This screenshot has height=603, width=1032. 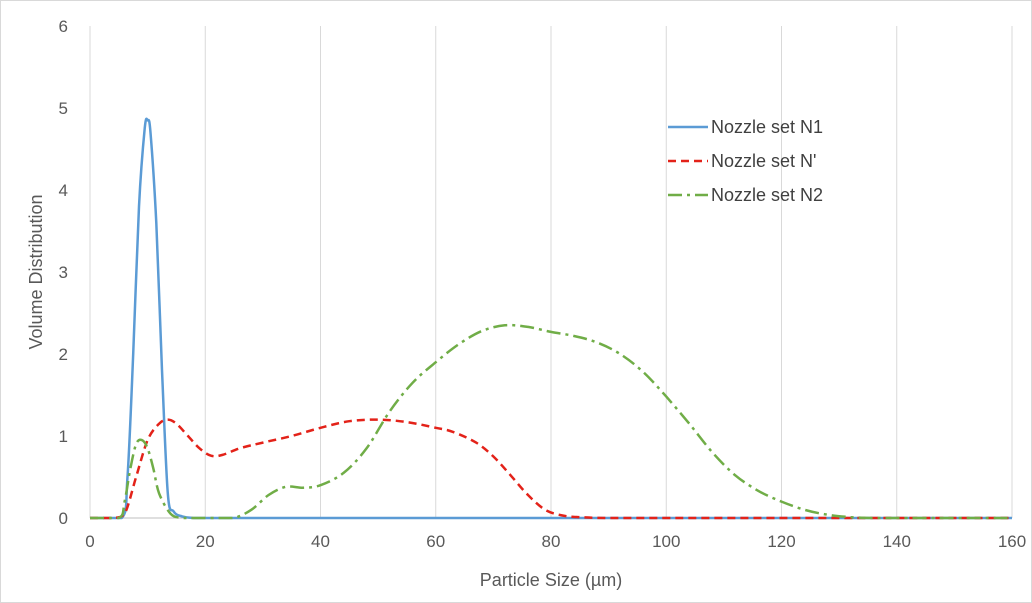 I want to click on legend-label-1: Nozzle set N1, so click(x=767, y=127).